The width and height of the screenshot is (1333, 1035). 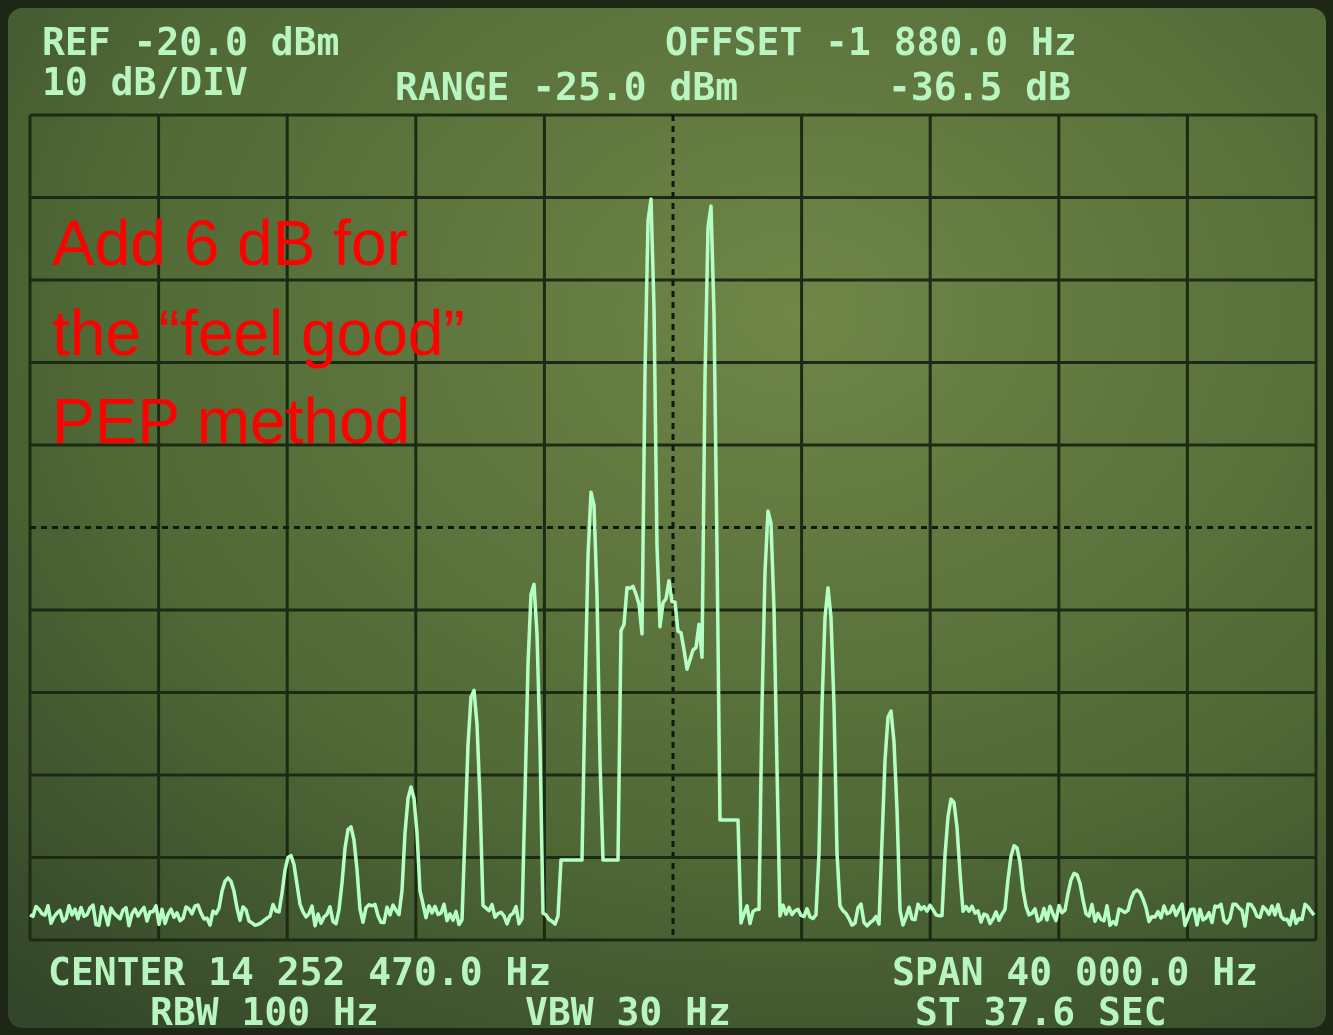 What do you see at coordinates (871, 42) in the screenshot?
I see `offset: OFFSET -1 880.0 Hz` at bounding box center [871, 42].